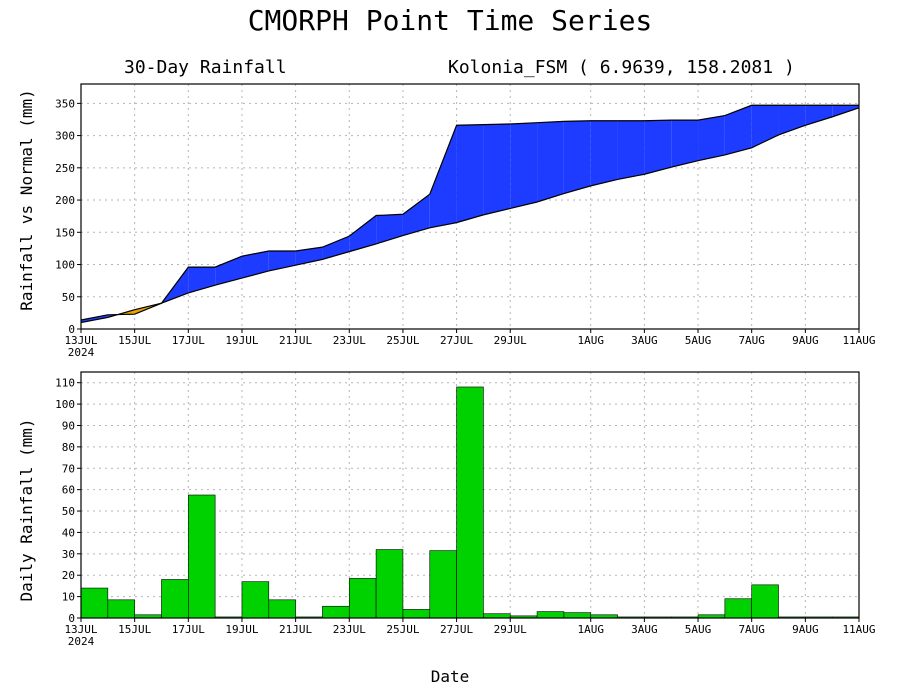 This screenshot has width=900, height=700. I want to click on bottom-panel-y-tick-label: 20, so click(68, 575).